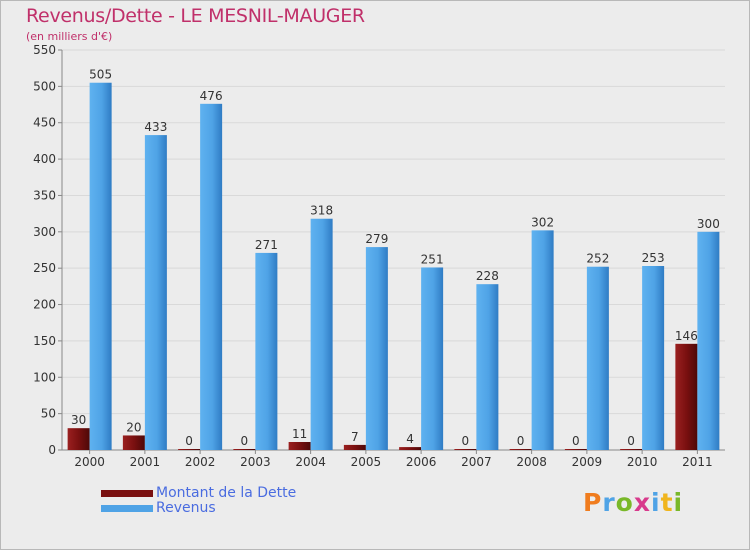 Image resolution: width=750 pixels, height=550 pixels. What do you see at coordinates (69, 36) in the screenshot?
I see `chart-subtitle: (en milliers d'€)` at bounding box center [69, 36].